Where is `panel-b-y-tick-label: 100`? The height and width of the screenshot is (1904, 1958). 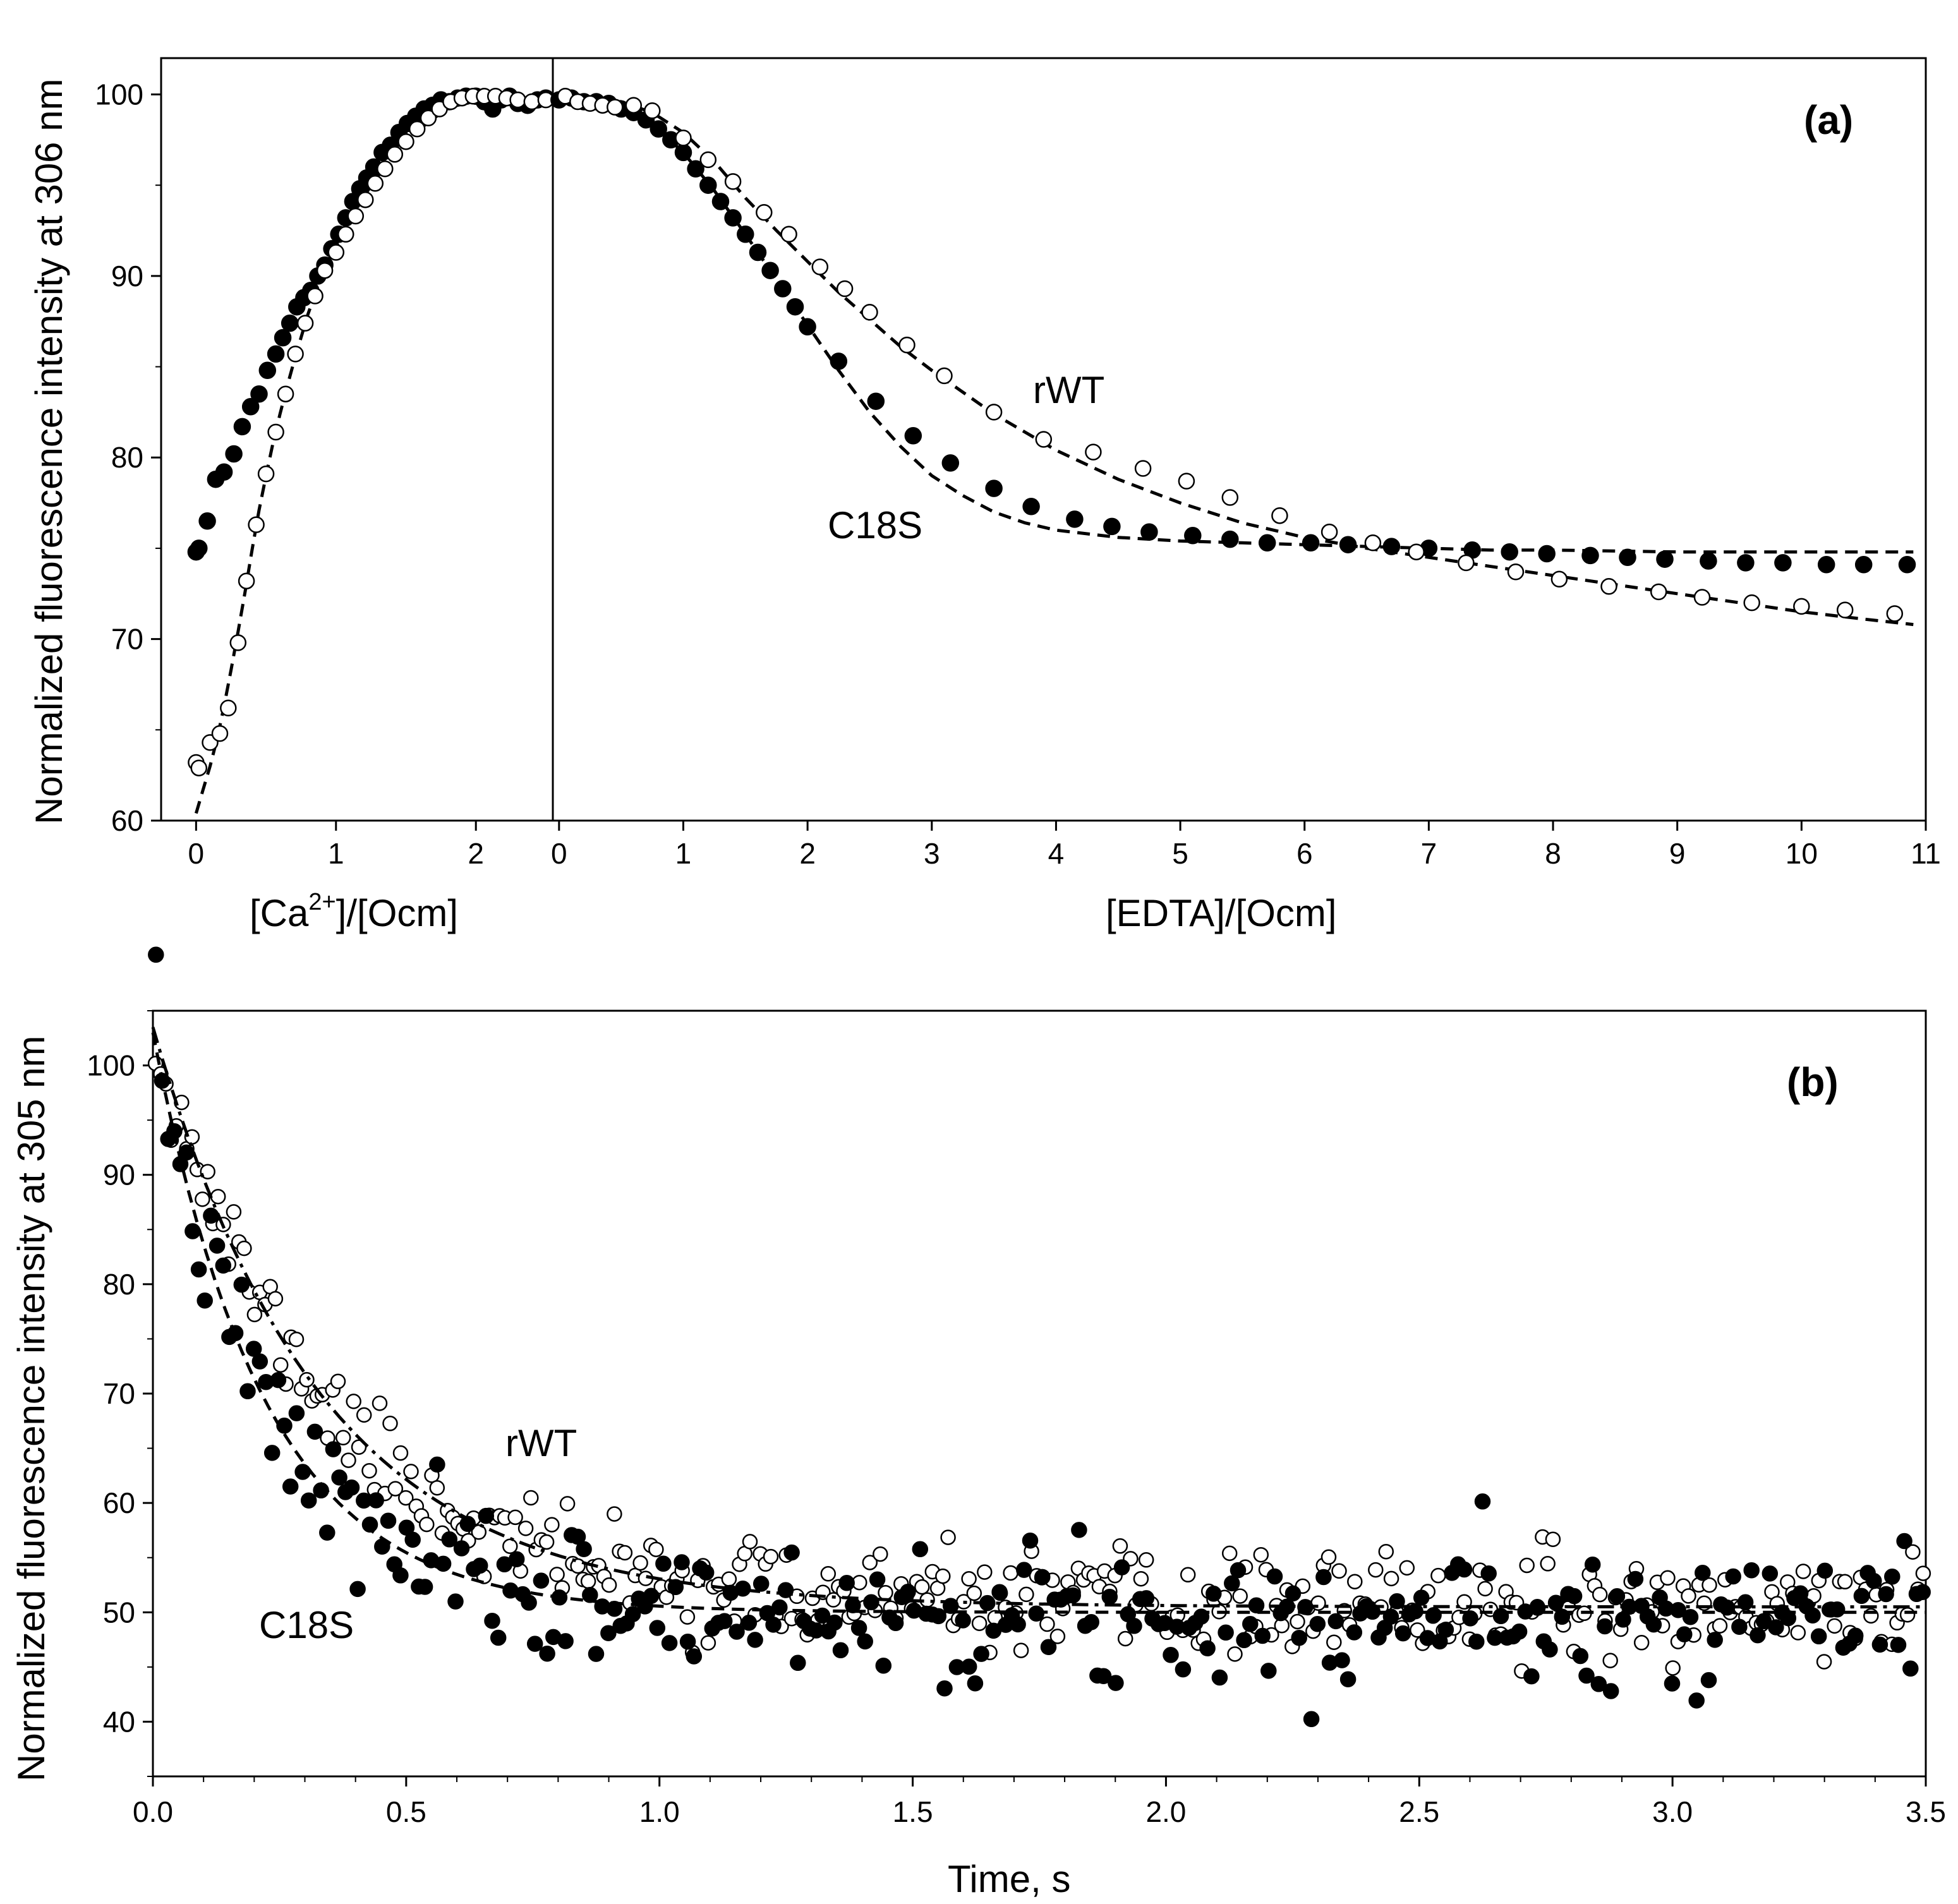 panel-b-y-tick-label: 100 is located at coordinates (111, 1065).